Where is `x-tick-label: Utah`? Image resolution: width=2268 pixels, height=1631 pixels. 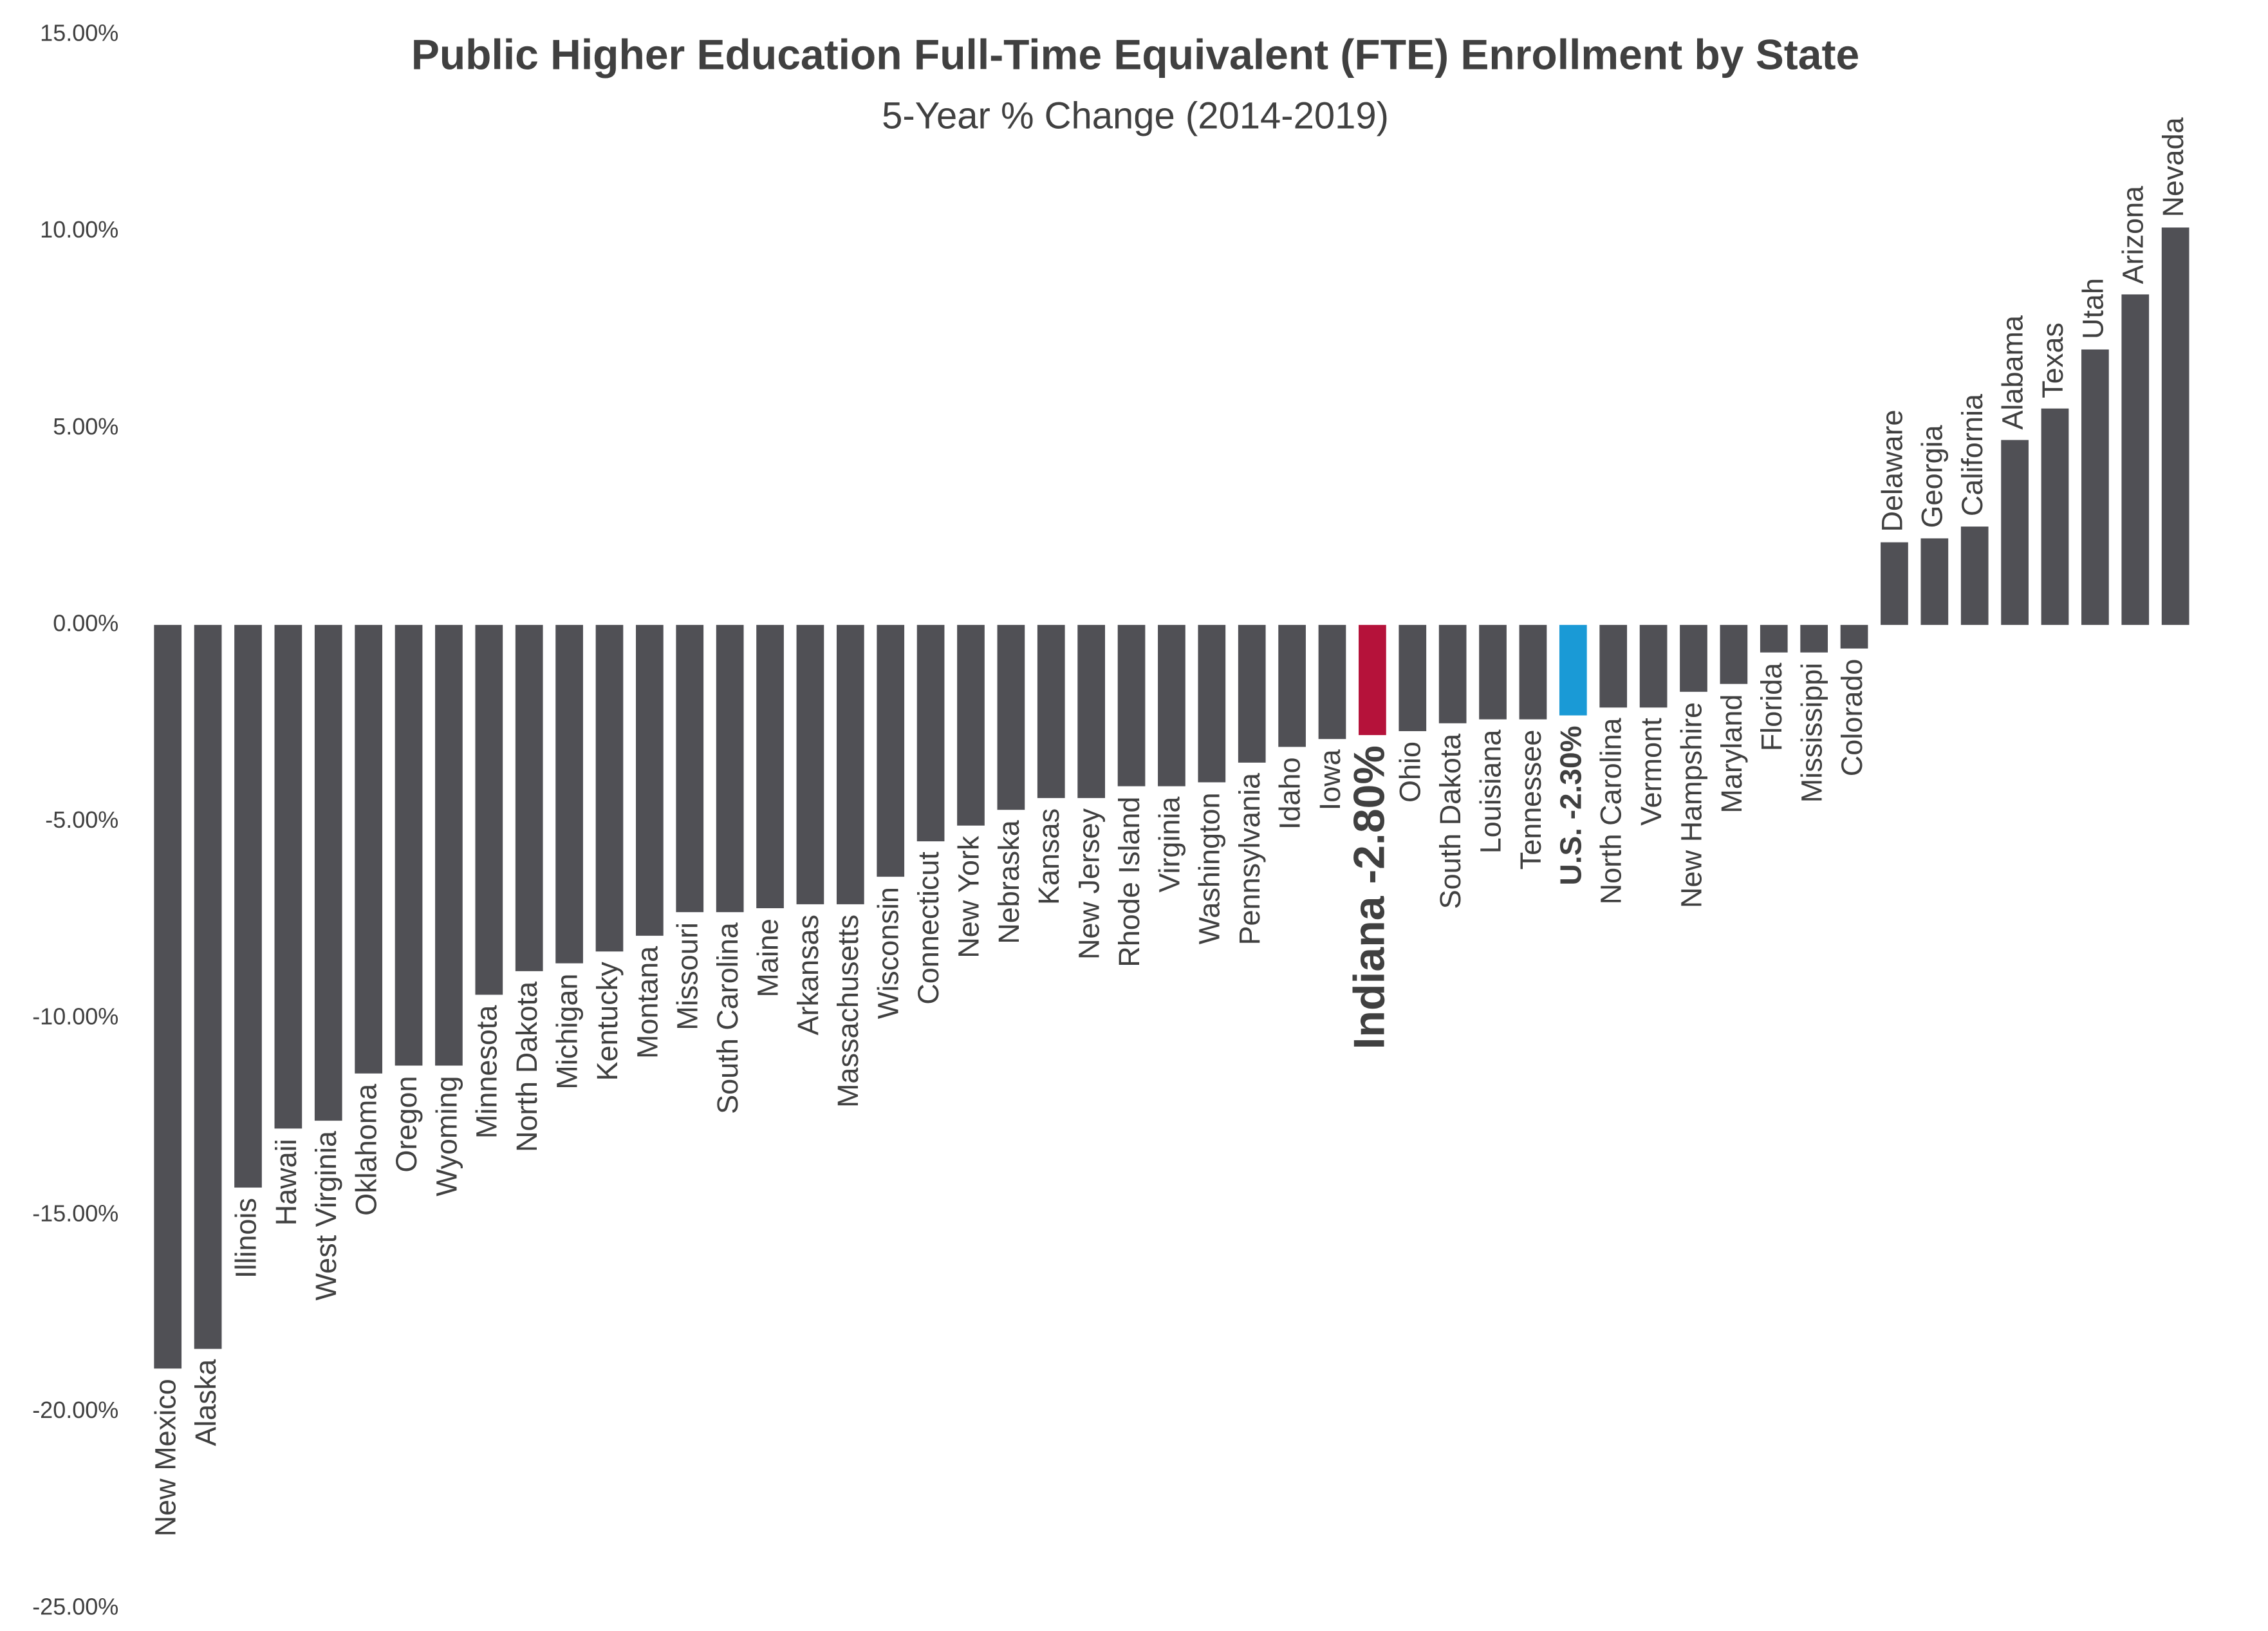 x-tick-label: Utah is located at coordinates (2092, 308).